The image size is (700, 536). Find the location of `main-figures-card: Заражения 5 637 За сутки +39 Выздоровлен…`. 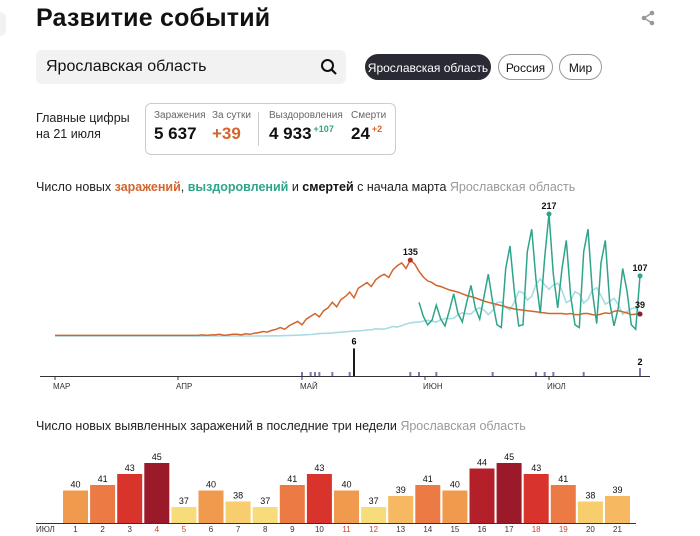

main-figures-card: Заражения 5 637 За сутки +39 Выздоровлен… is located at coordinates (270, 129).